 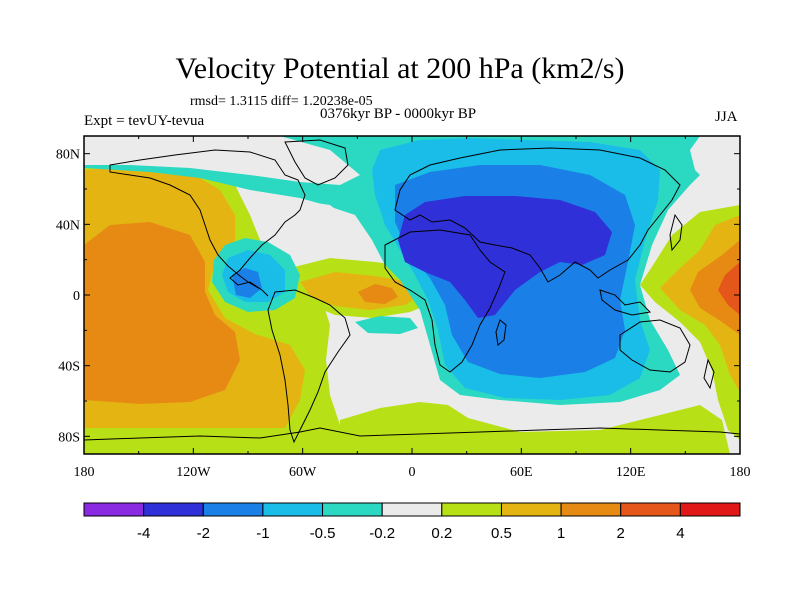 I want to click on contour-near-zero-atlantic-gap, so click(x=331, y=229).